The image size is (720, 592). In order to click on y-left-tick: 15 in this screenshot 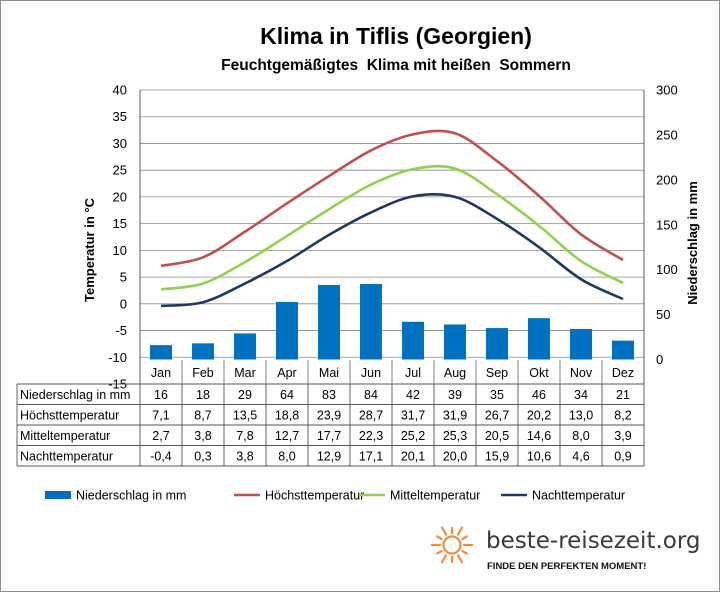, I will do `click(120, 223)`.